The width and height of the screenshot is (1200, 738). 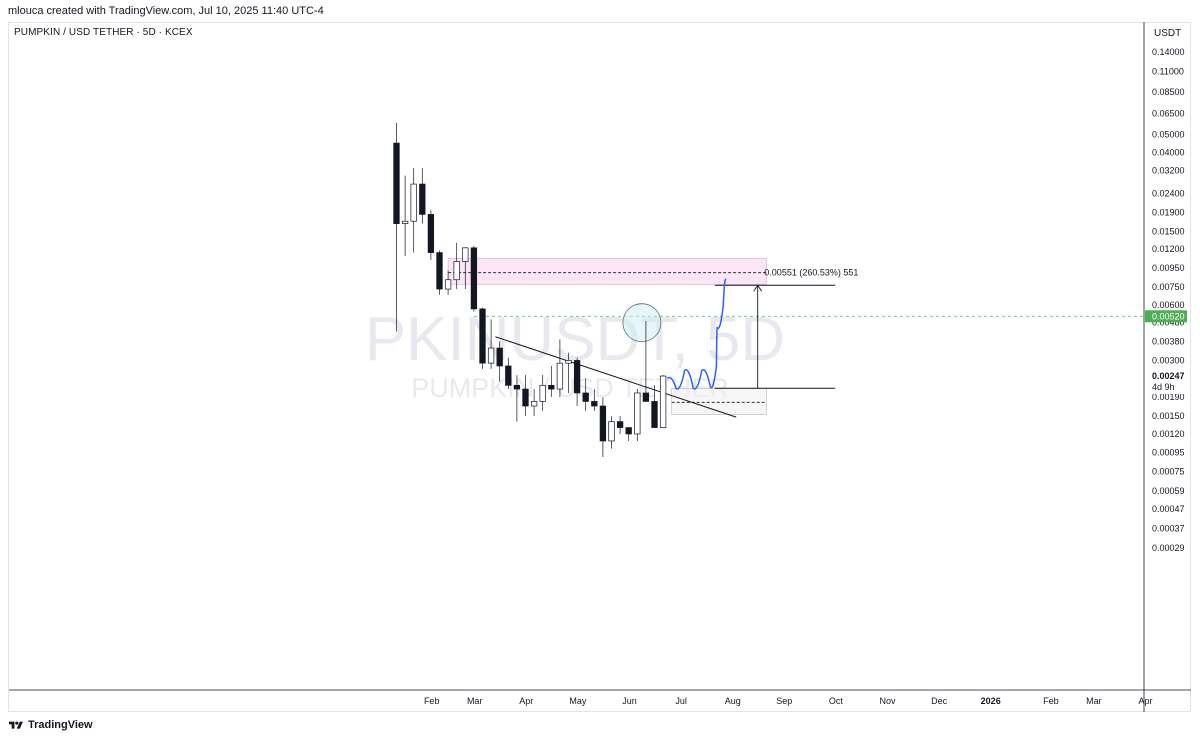 I want to click on price-tick-label: 0.00600, so click(x=1168, y=305).